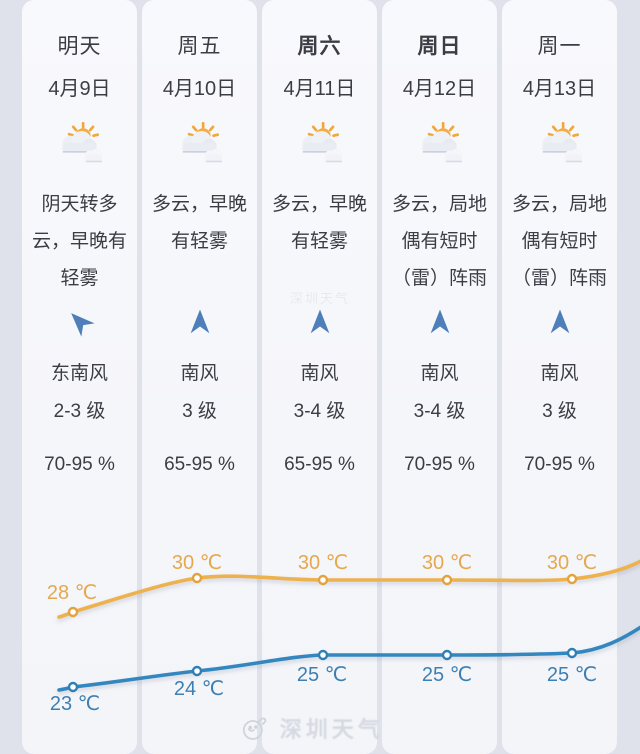  I want to click on day-label: 周一, so click(559, 46).